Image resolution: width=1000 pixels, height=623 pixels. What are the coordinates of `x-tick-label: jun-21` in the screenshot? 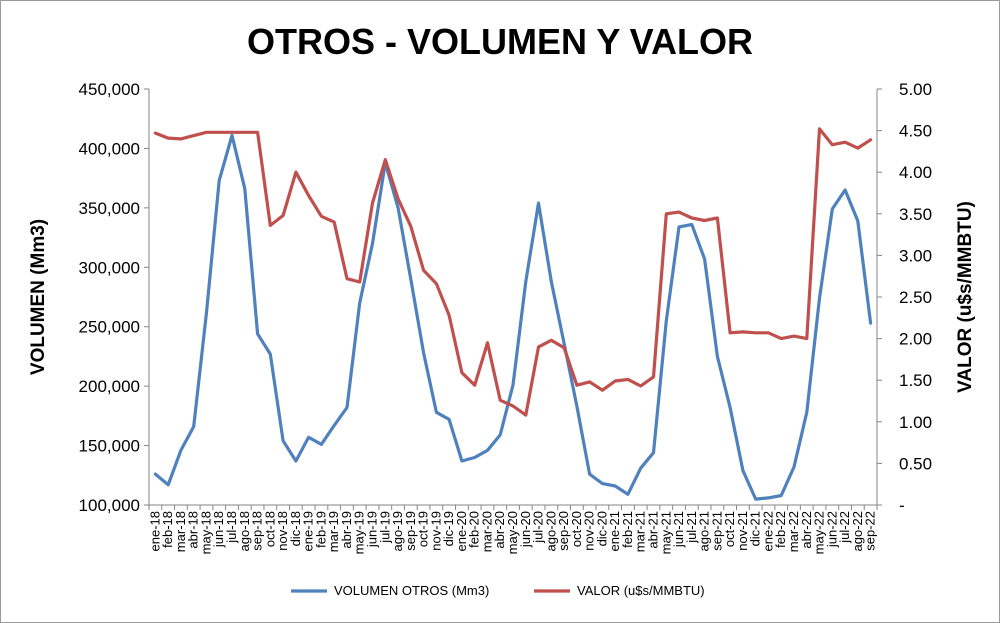 It's located at (678, 529).